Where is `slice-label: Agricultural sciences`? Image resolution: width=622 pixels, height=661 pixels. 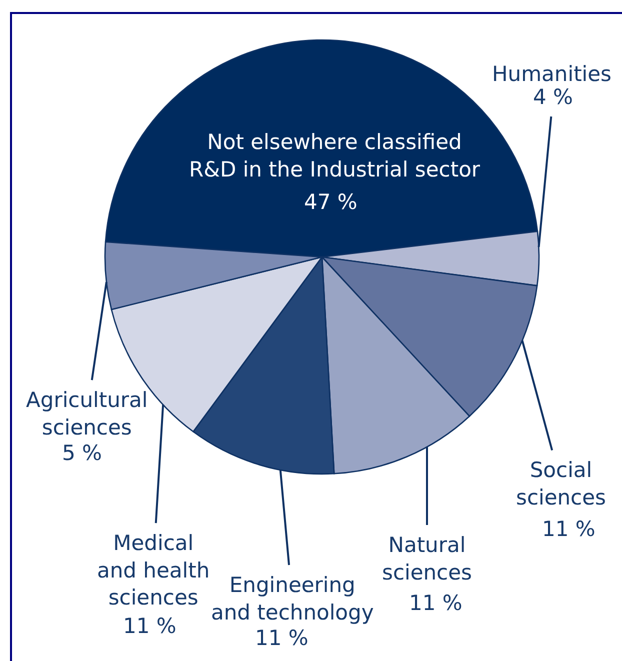
slice-label: Agricultural sciences is located at coordinates (87, 414).